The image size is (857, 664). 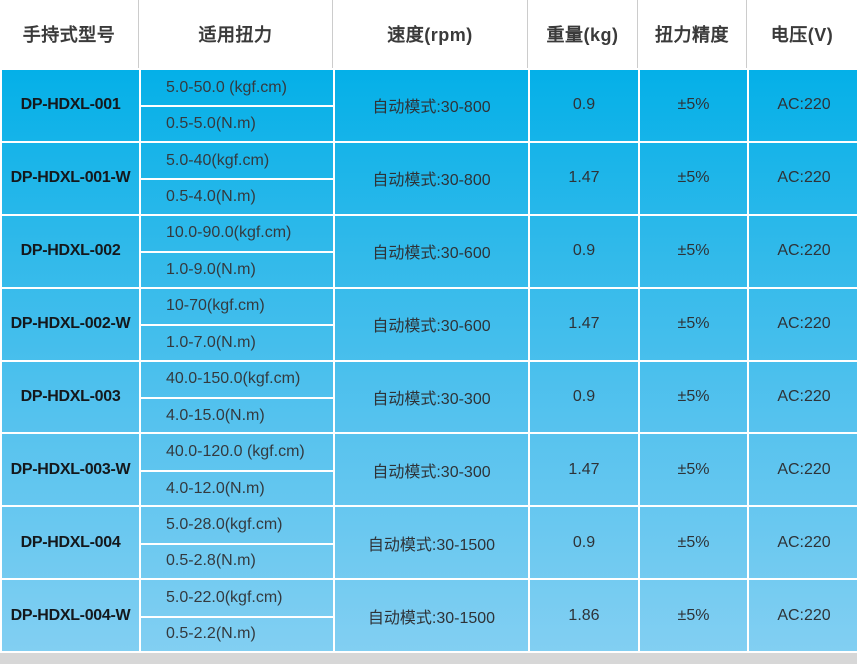 I want to click on torque-nm-cell: 0.5-5.0(N.m), so click(x=237, y=122).